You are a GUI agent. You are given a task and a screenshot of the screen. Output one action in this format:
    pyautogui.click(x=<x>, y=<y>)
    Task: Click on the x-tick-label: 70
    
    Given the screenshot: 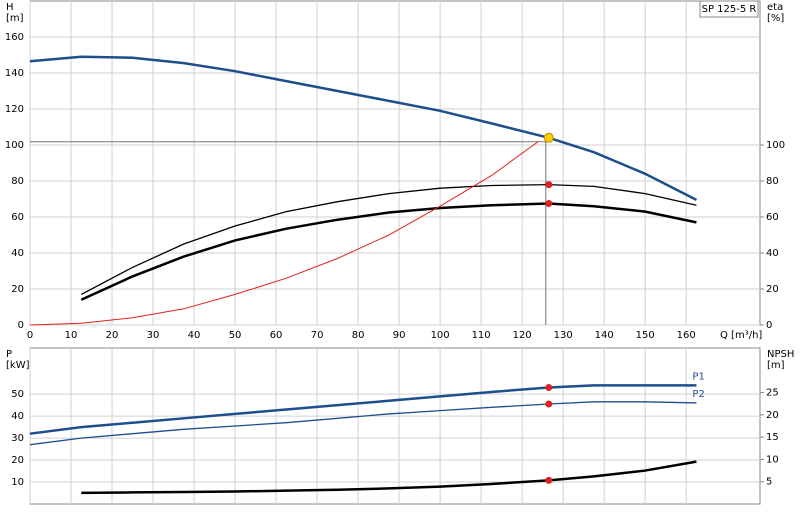 What is the action you would take?
    pyautogui.click(x=317, y=335)
    